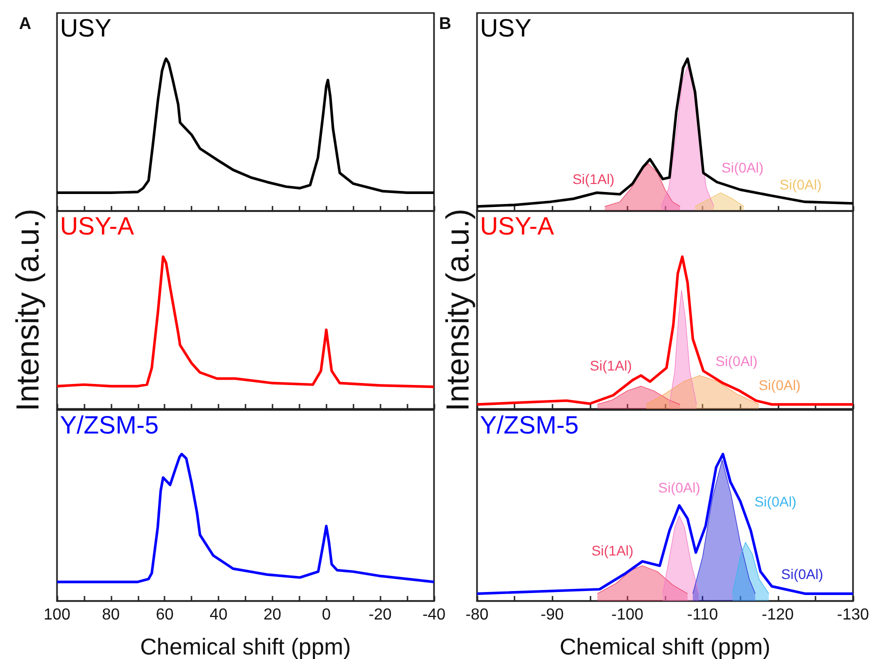  What do you see at coordinates (165, 615) in the screenshot?
I see `x-tick-label: 60` at bounding box center [165, 615].